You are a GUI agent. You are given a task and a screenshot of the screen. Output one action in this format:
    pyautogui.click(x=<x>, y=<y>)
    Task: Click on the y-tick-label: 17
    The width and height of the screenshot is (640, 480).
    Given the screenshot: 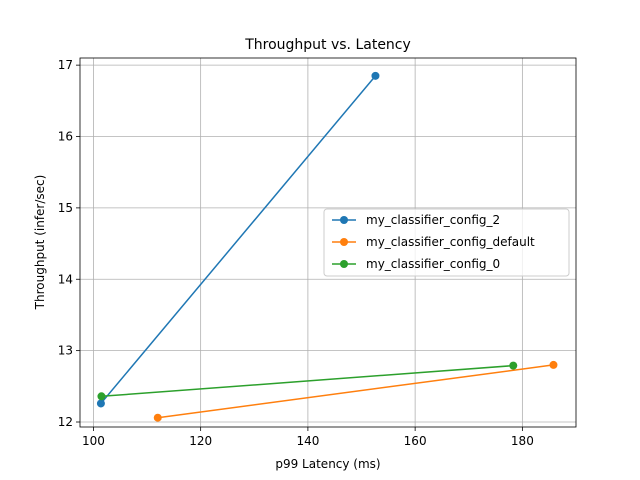 What is the action you would take?
    pyautogui.click(x=65, y=65)
    